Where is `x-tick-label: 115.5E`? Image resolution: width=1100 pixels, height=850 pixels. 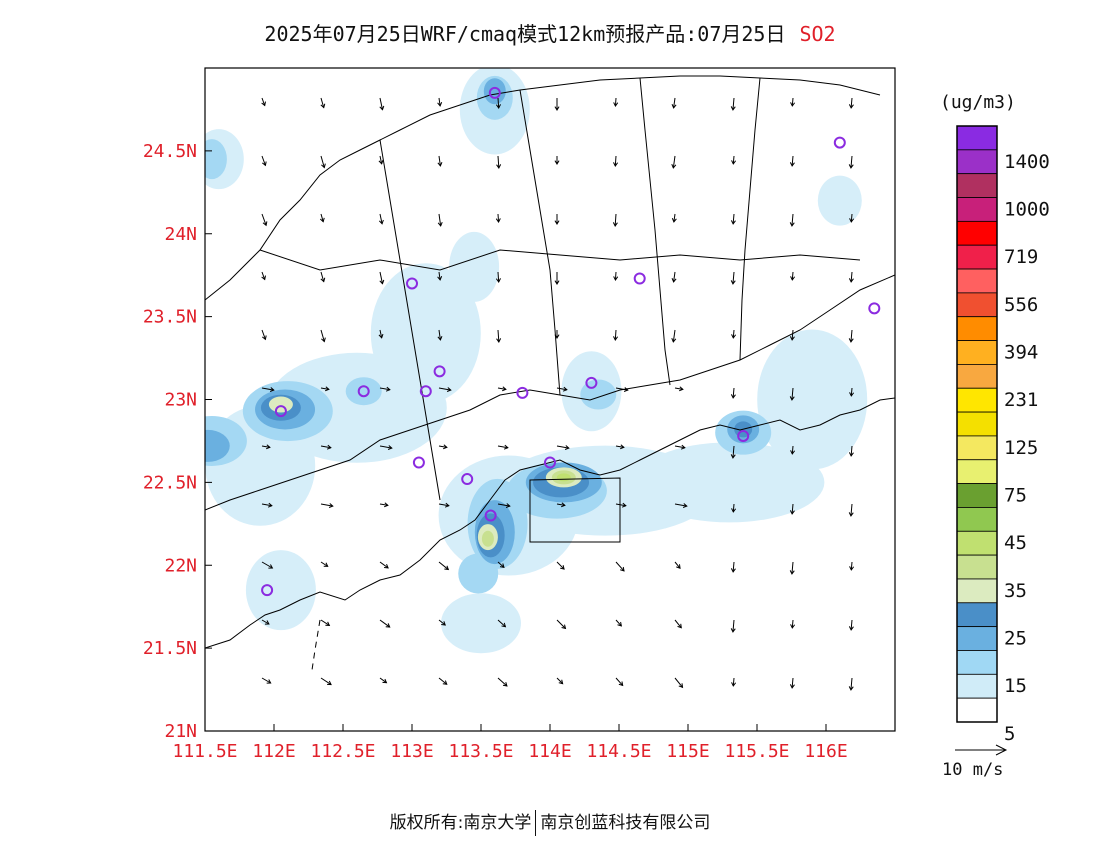 x-tick-label: 115.5E is located at coordinates (756, 751).